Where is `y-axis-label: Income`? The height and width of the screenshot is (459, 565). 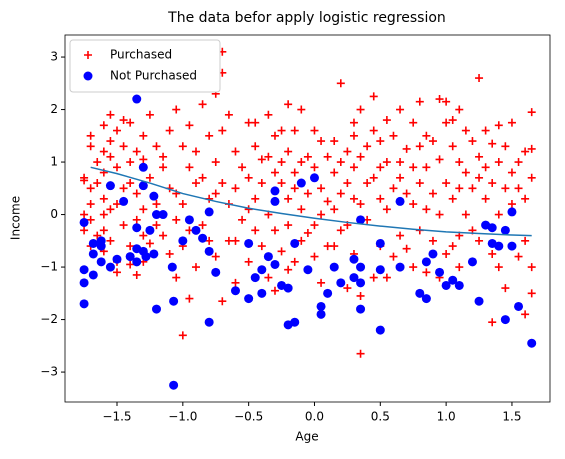
y-axis-label: Income is located at coordinates (16, 218).